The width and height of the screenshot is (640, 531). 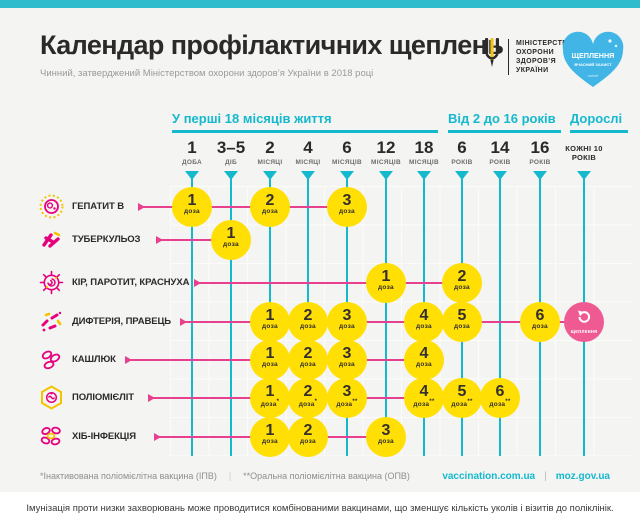 What do you see at coordinates (104, 436) in the screenshot?
I see `vaccine-name-label: ХІБ-ІНФЕКЦІЯ` at bounding box center [104, 436].